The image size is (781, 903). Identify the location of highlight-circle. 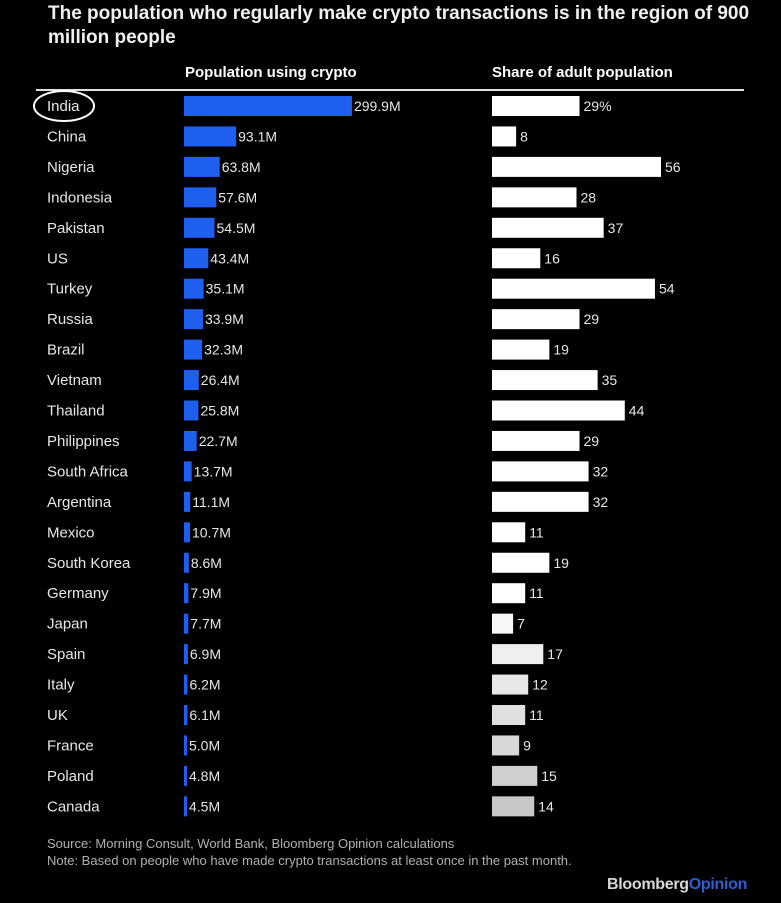
(64, 106).